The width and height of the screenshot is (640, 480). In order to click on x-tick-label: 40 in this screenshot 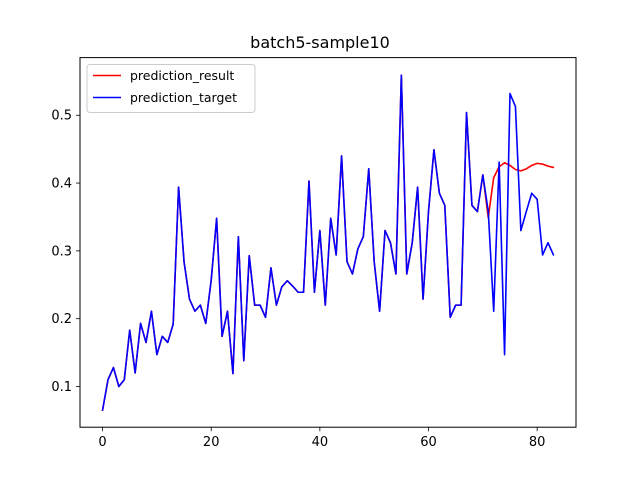, I will do `click(320, 442)`.